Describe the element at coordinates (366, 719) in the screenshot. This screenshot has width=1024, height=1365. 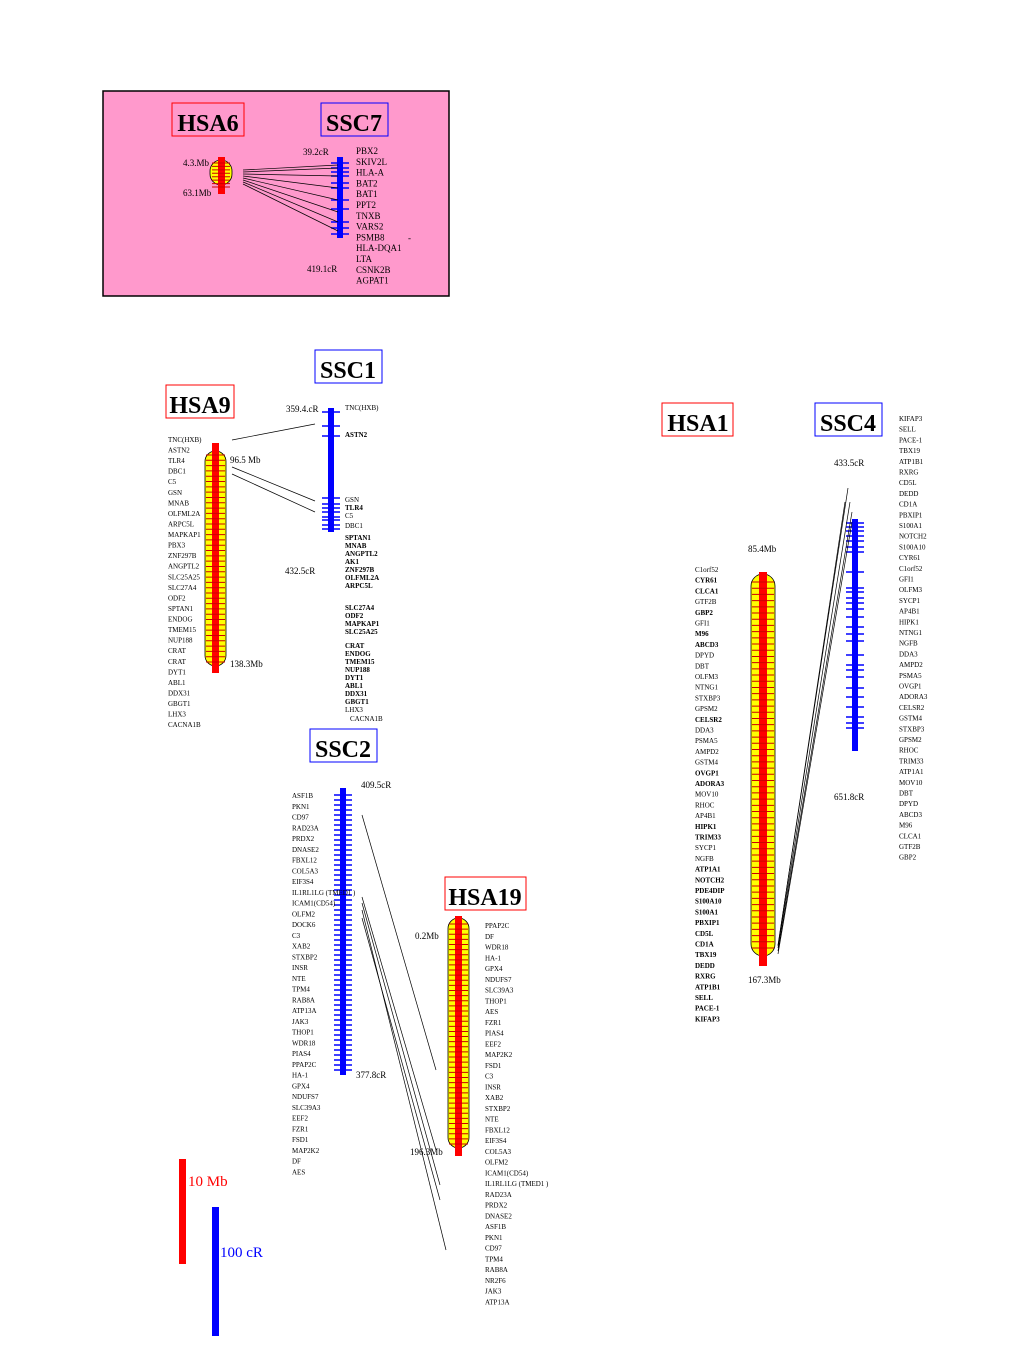
I see `ssc1-gene-label: CACNA1B` at that location.